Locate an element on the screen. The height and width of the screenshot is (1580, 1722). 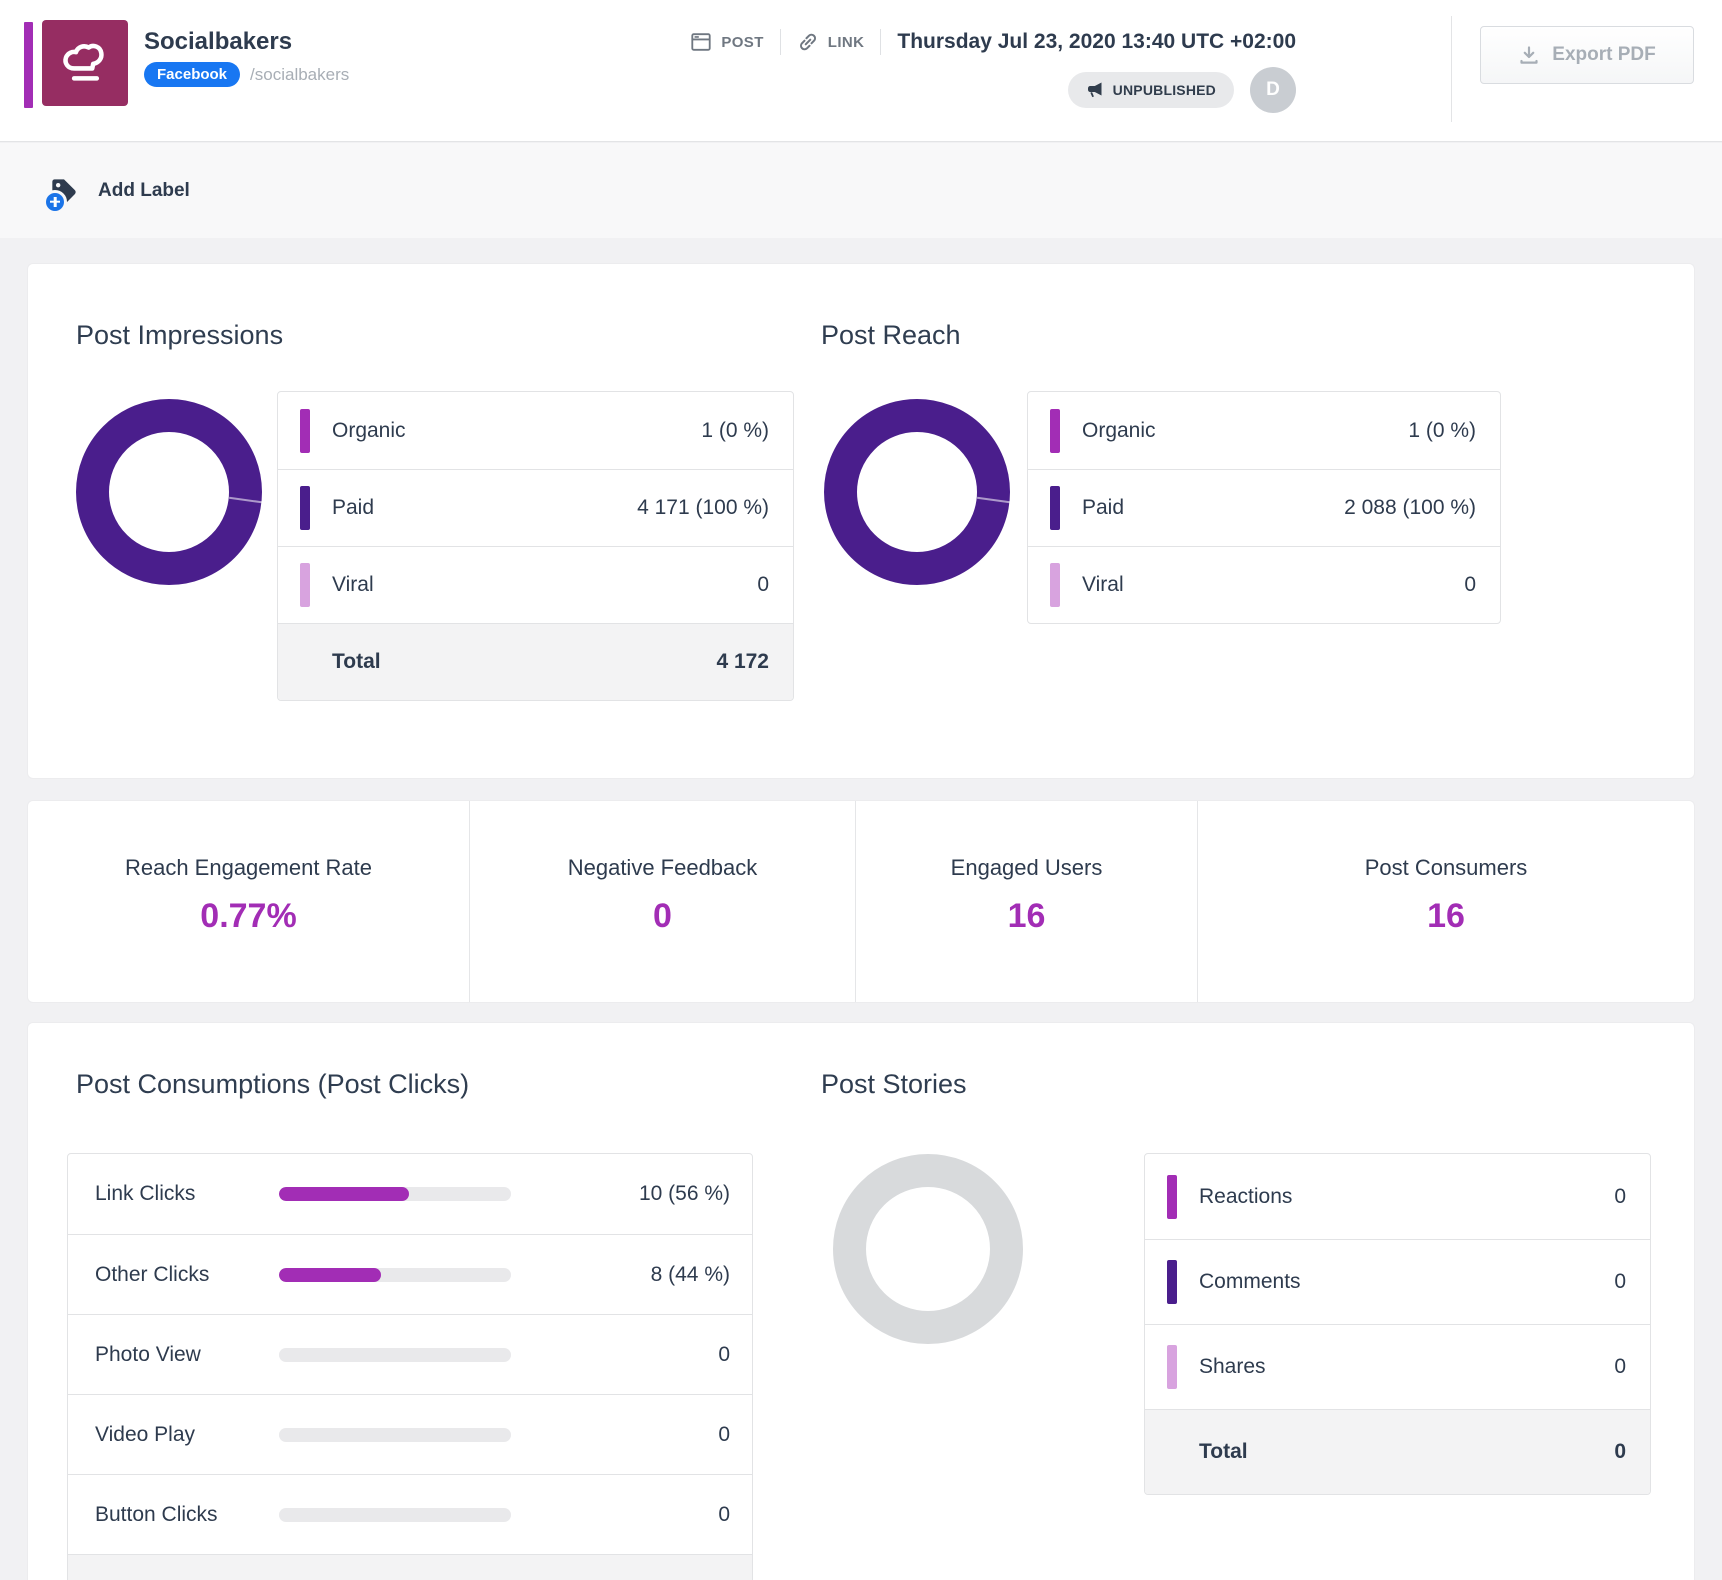
post-icon is located at coordinates (701, 42).